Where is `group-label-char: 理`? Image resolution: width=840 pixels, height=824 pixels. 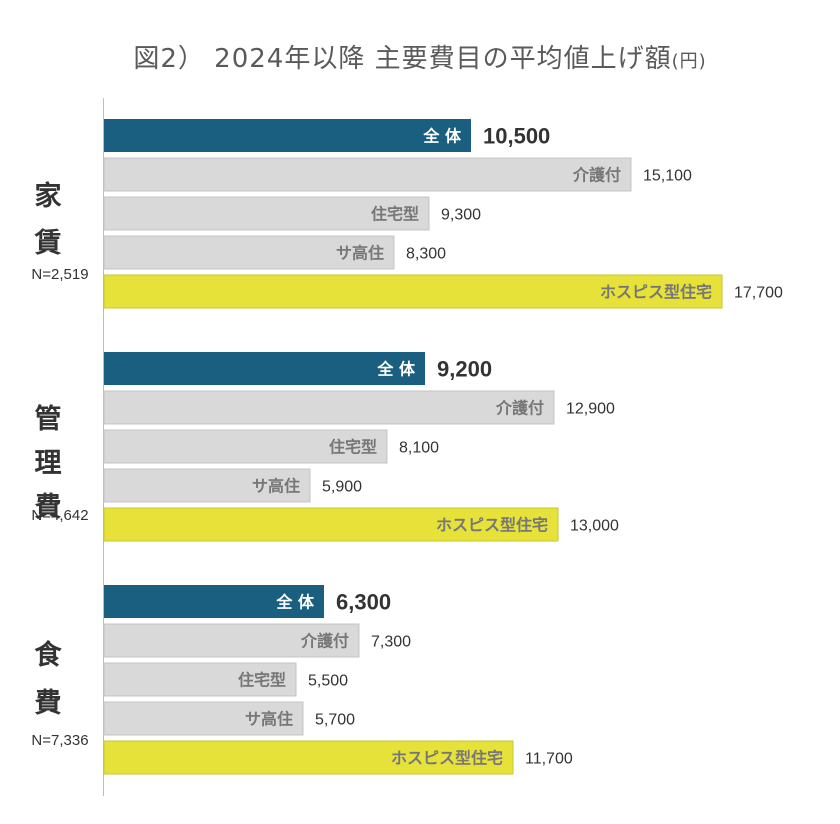
group-label-char: 理 is located at coordinates (48, 463).